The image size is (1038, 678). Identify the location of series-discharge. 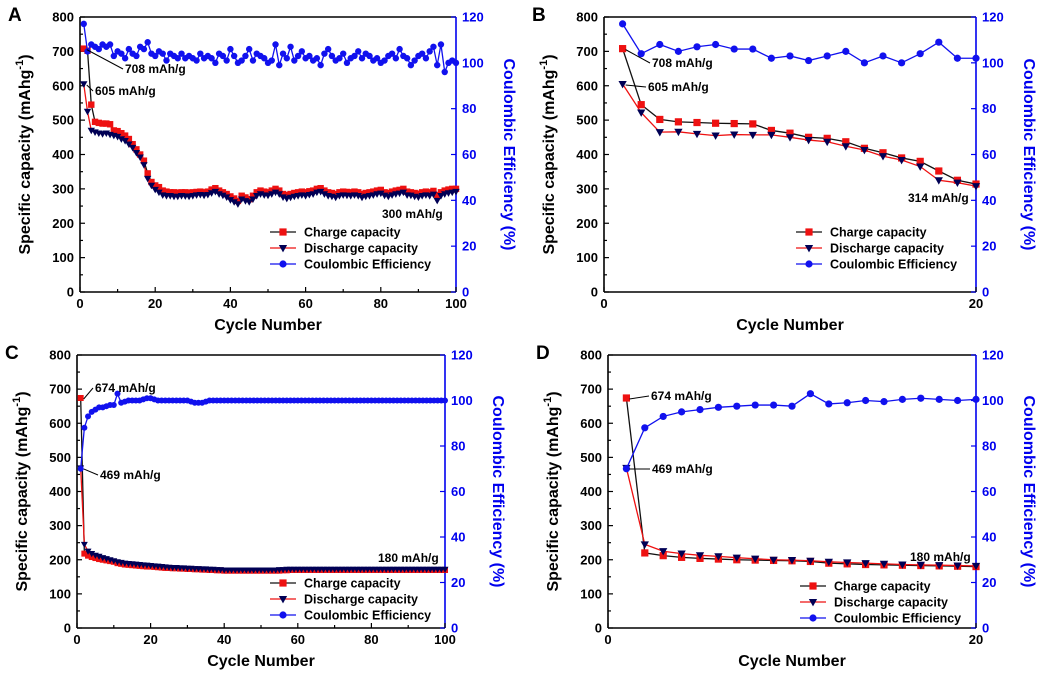
(270, 144).